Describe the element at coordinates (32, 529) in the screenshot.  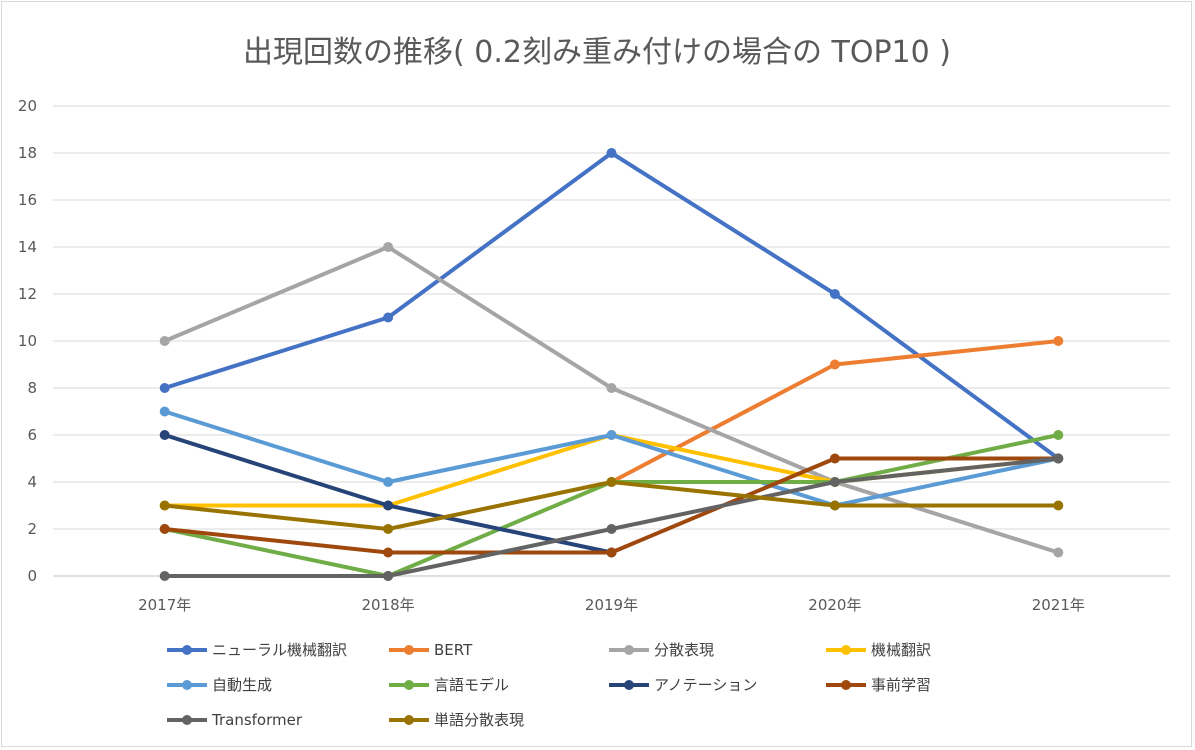
I see `y-tick-label: 2` at that location.